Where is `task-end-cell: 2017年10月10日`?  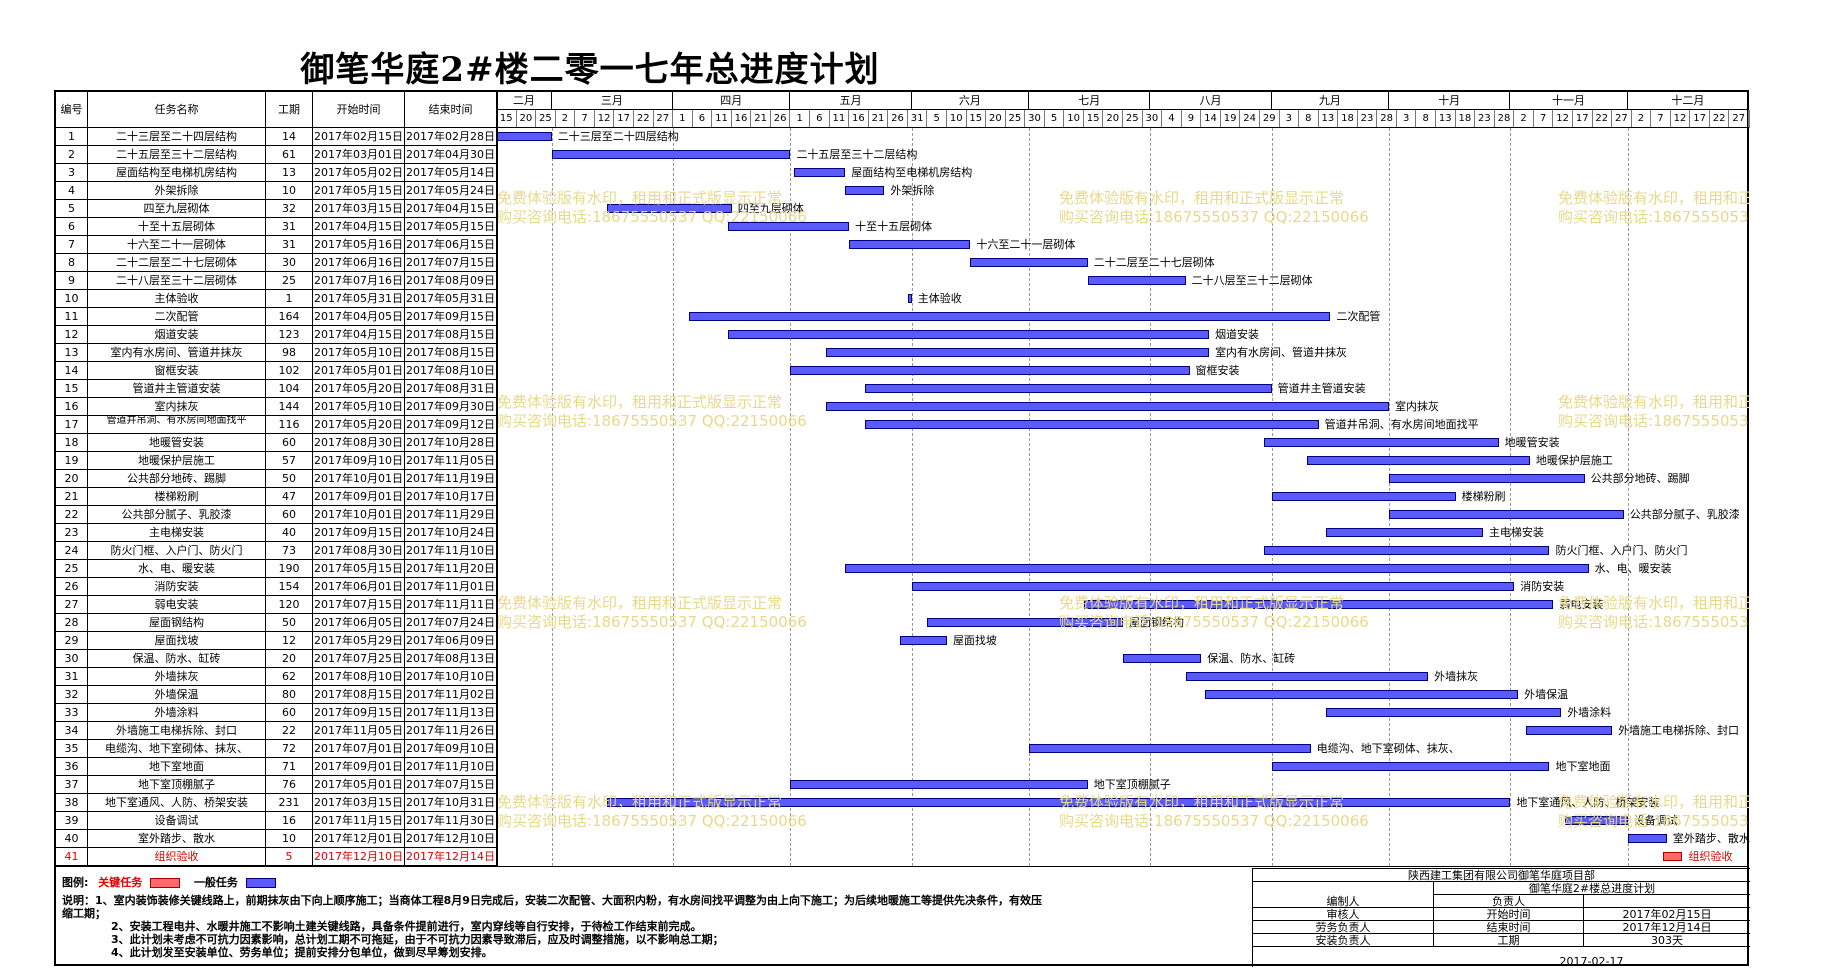 task-end-cell: 2017年10月10日 is located at coordinates (451, 677).